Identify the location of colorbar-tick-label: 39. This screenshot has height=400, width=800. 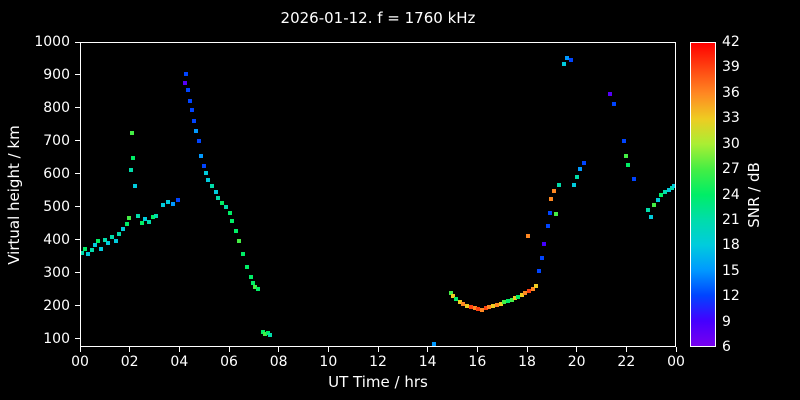
(731, 67).